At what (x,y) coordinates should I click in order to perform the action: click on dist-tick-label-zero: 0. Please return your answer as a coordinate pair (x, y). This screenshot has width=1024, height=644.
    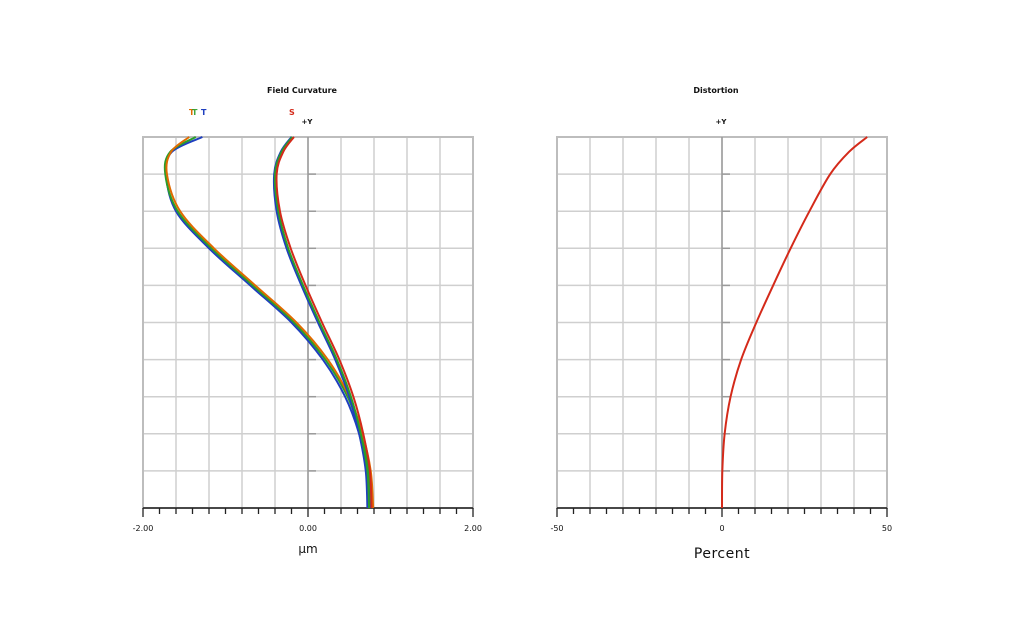
    Looking at the image, I should click on (721, 528).